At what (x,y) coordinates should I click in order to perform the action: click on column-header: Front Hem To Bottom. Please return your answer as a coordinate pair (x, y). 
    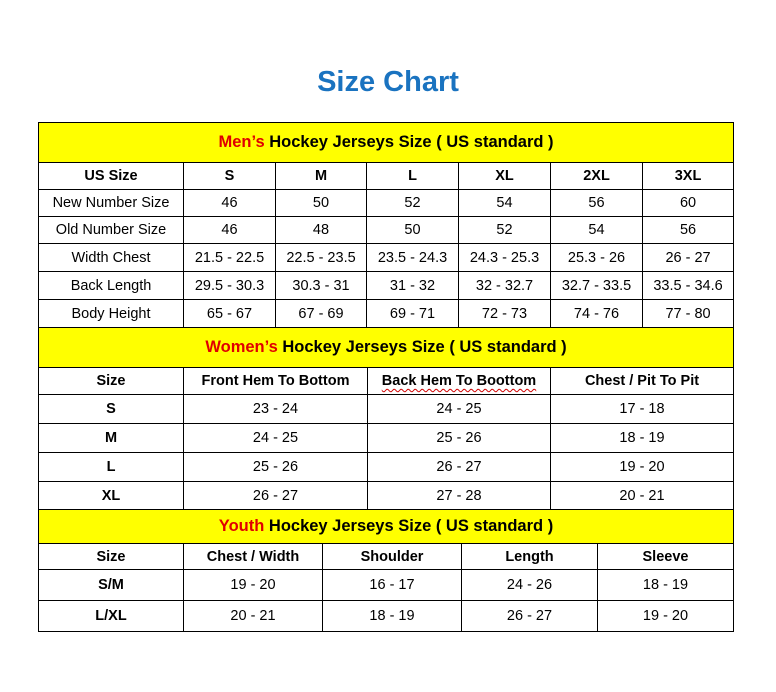
    Looking at the image, I should click on (275, 381).